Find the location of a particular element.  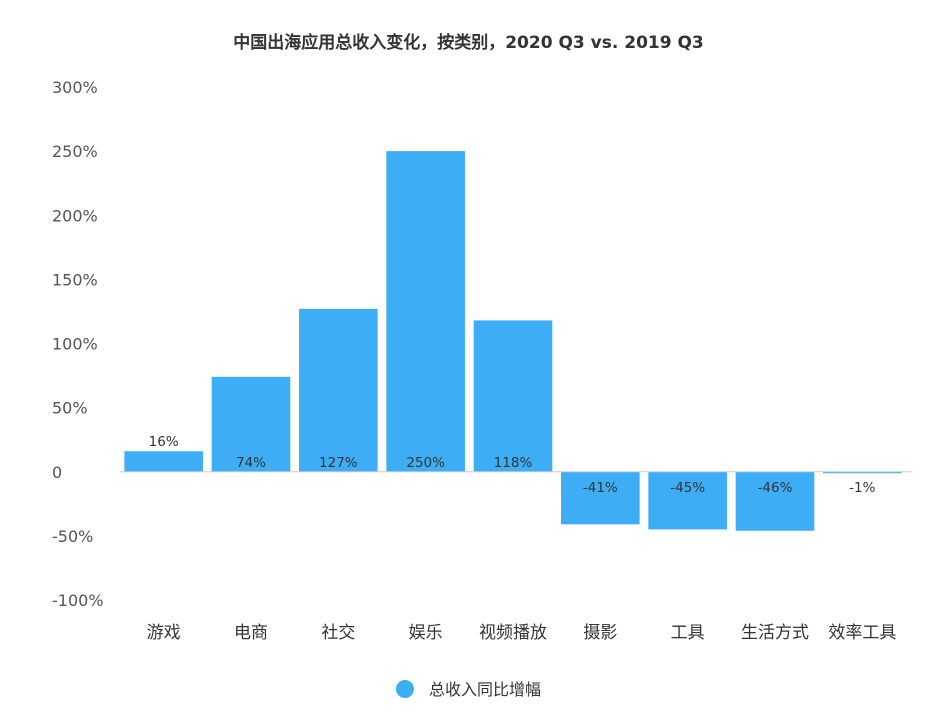

data-labels: 16% 74% 127% 250% 118% -41% -45% -46% -1% is located at coordinates (512, 465).